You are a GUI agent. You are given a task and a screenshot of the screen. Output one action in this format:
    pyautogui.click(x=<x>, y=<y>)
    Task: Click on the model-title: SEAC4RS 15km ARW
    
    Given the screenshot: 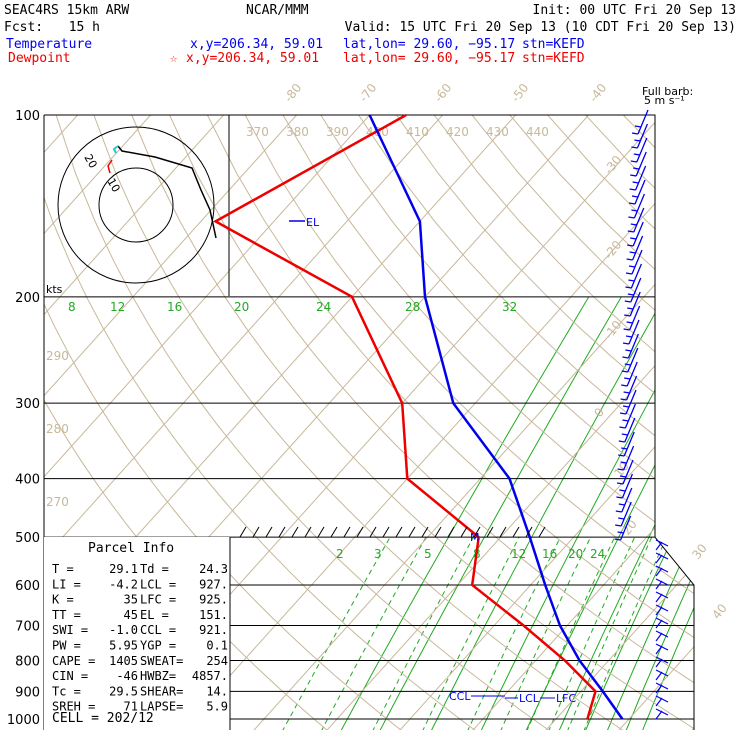 What is the action you would take?
    pyautogui.click(x=66, y=10)
    